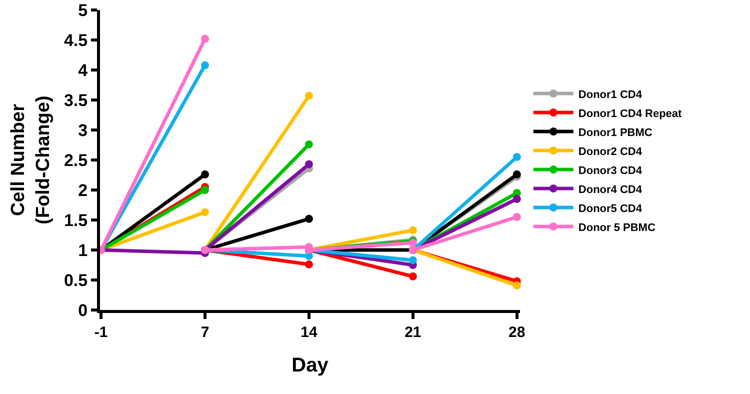  What do you see at coordinates (413, 332) in the screenshot?
I see `x-tick-label: 21` at bounding box center [413, 332].